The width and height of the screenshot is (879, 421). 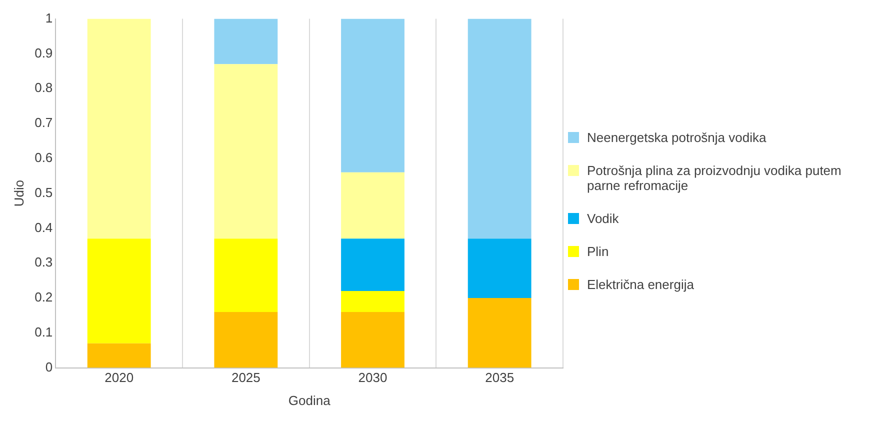 What do you see at coordinates (43, 192) in the screenshot?
I see `y-tick-label: 0.5` at bounding box center [43, 192].